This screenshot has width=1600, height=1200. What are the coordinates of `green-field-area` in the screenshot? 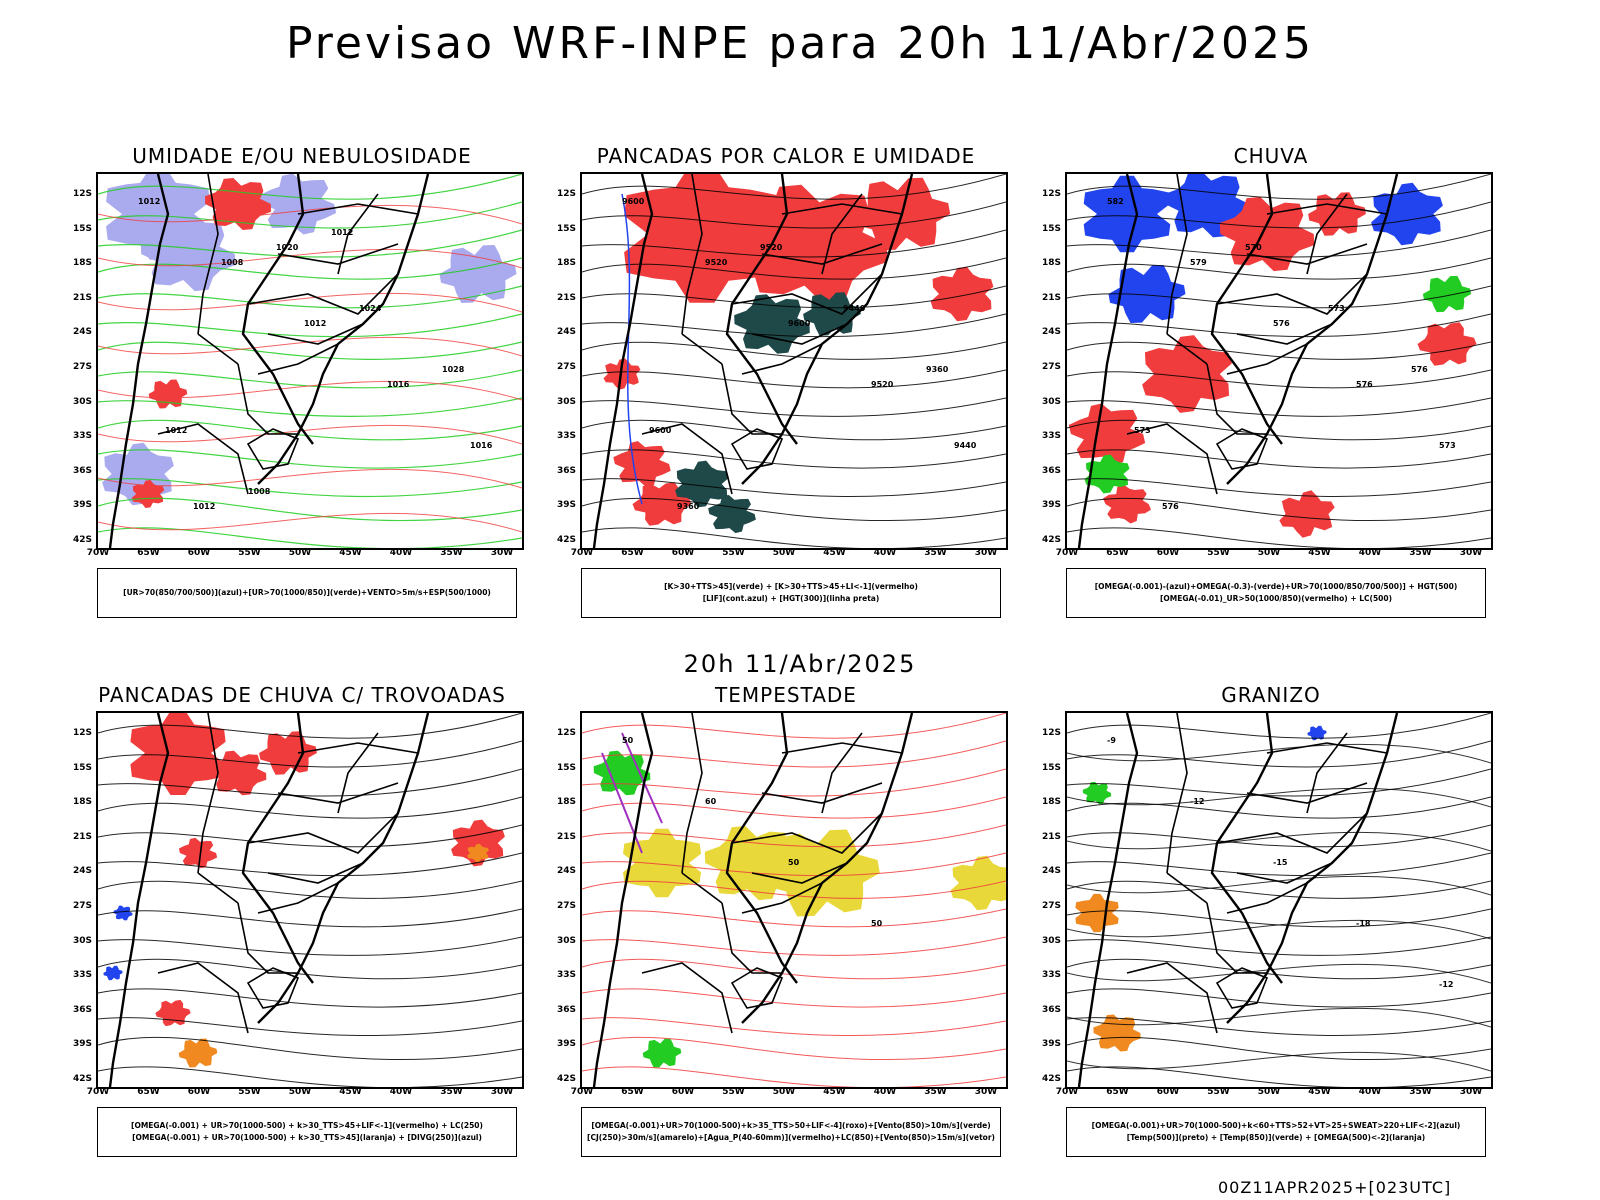 It's located at (1097, 793).